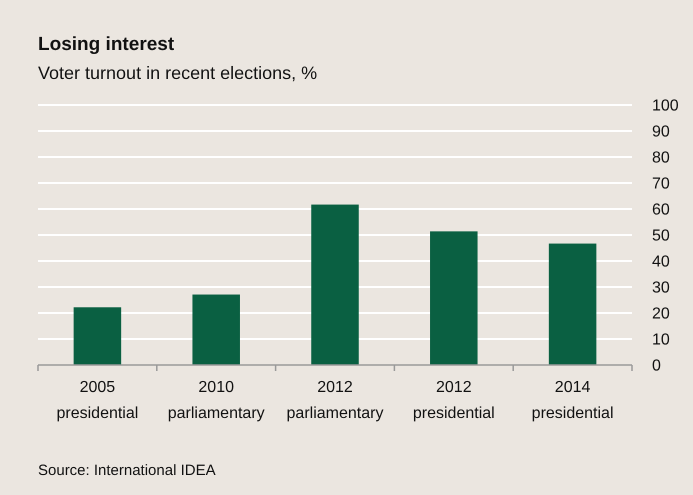  I want to click on x-tick-label: 2012 parliamentary, so click(335, 400).